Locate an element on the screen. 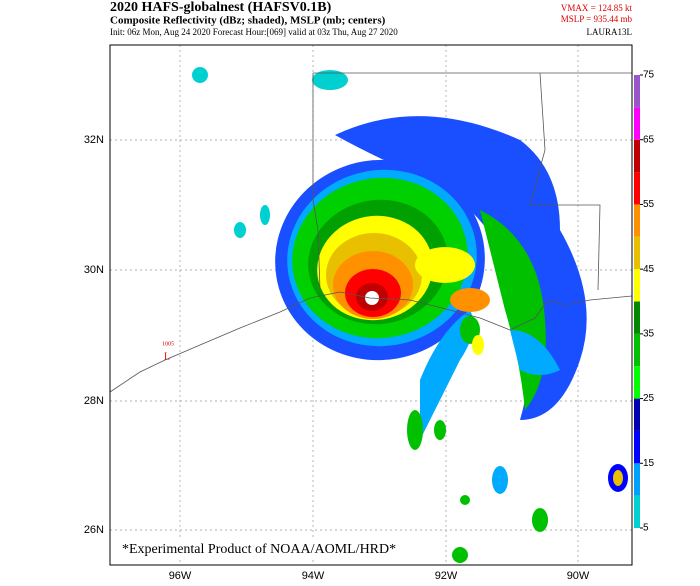 The width and height of the screenshot is (700, 586). lat-label: 26N is located at coordinates (94, 530).